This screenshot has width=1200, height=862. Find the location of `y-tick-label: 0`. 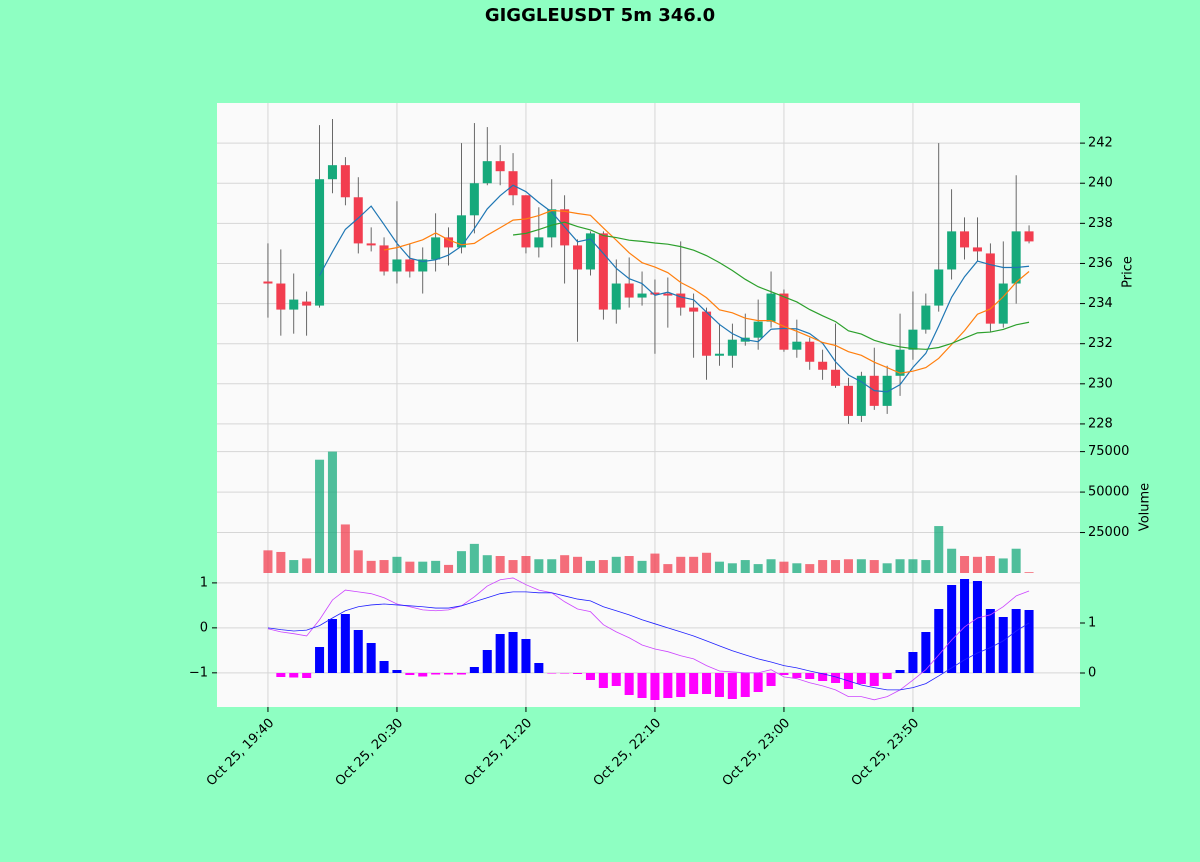

y-tick-label: 0 is located at coordinates (1092, 673).